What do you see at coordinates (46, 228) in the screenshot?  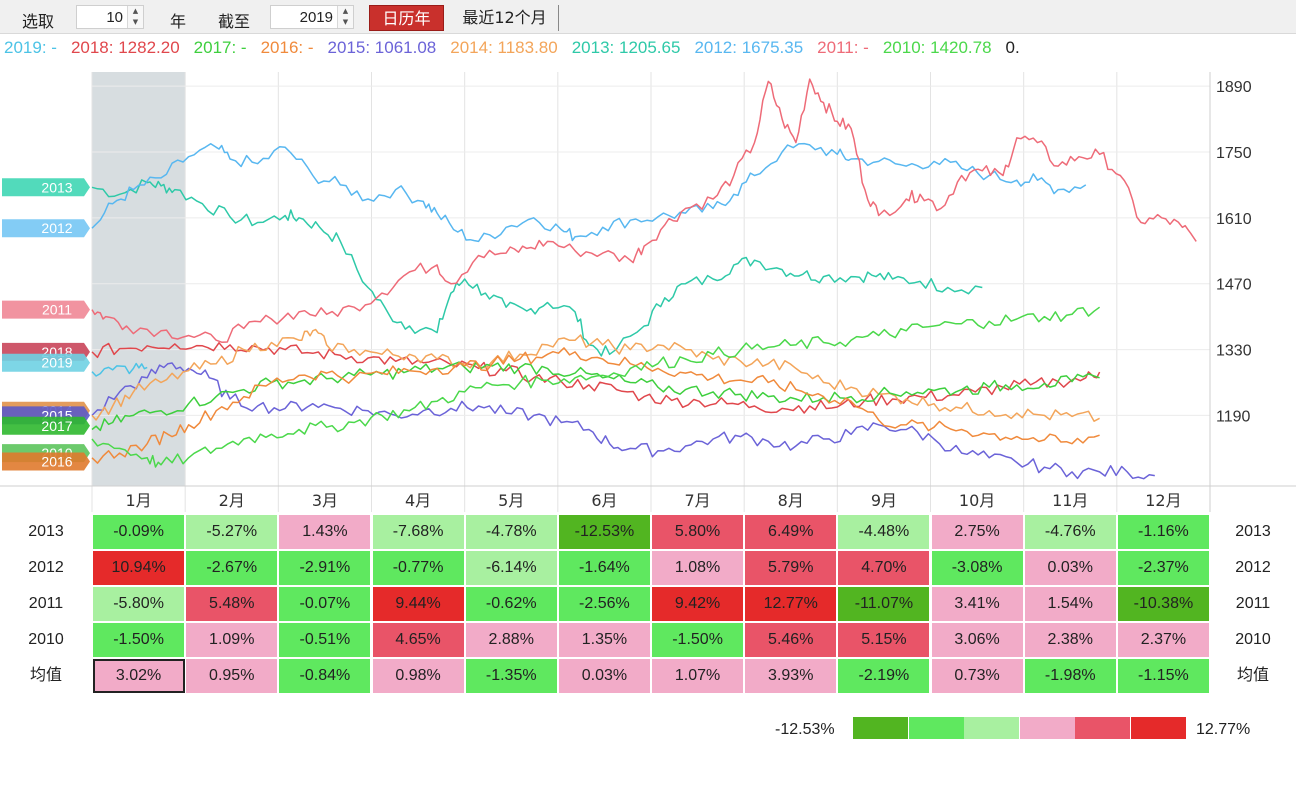 I see `series-tag-2012: 2012` at bounding box center [46, 228].